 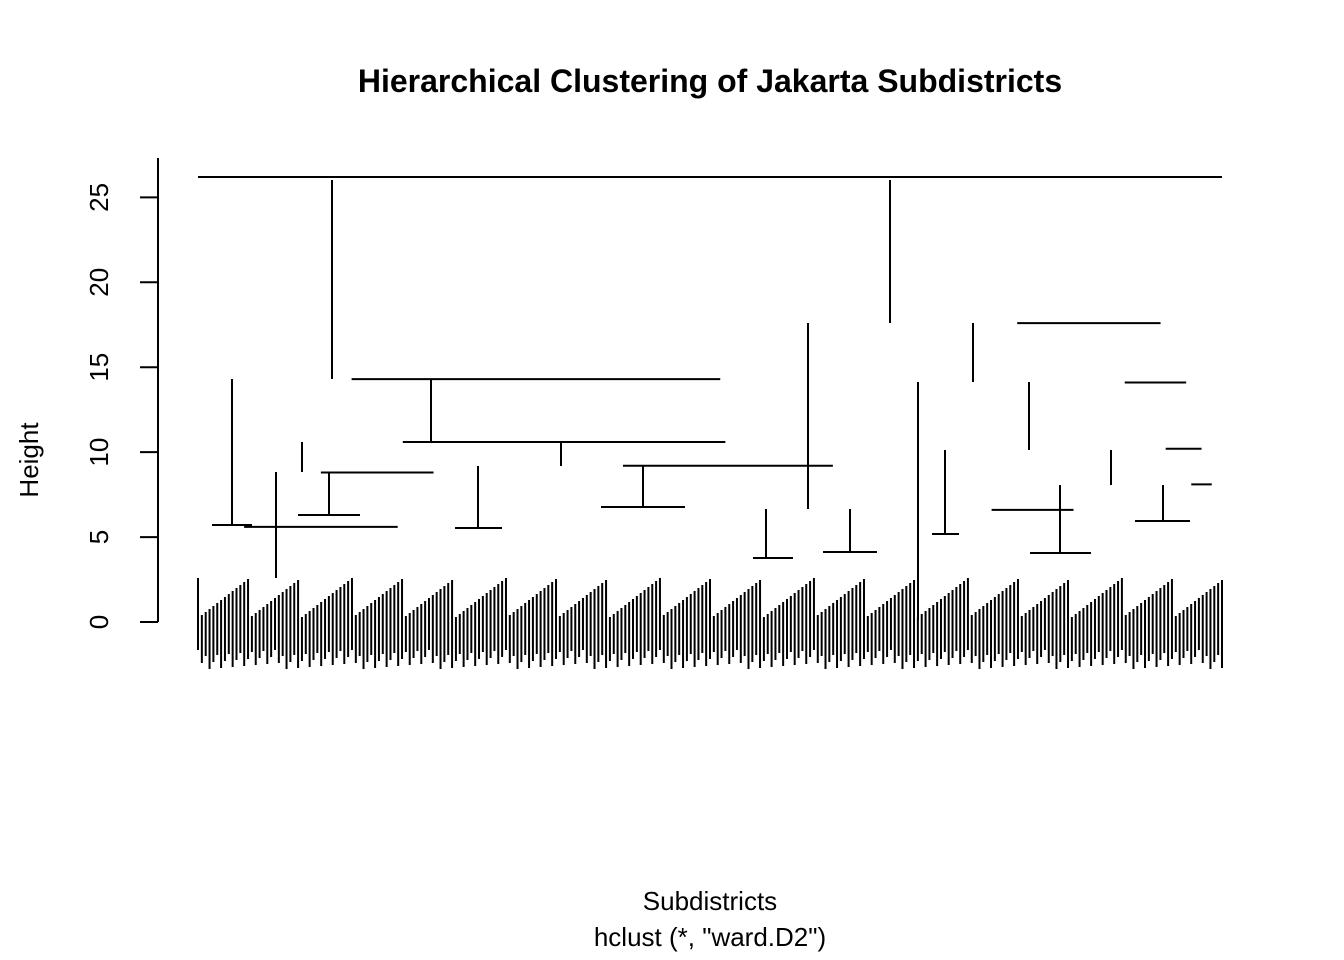 I want to click on y-tick-label: 0, so click(x=99, y=622).